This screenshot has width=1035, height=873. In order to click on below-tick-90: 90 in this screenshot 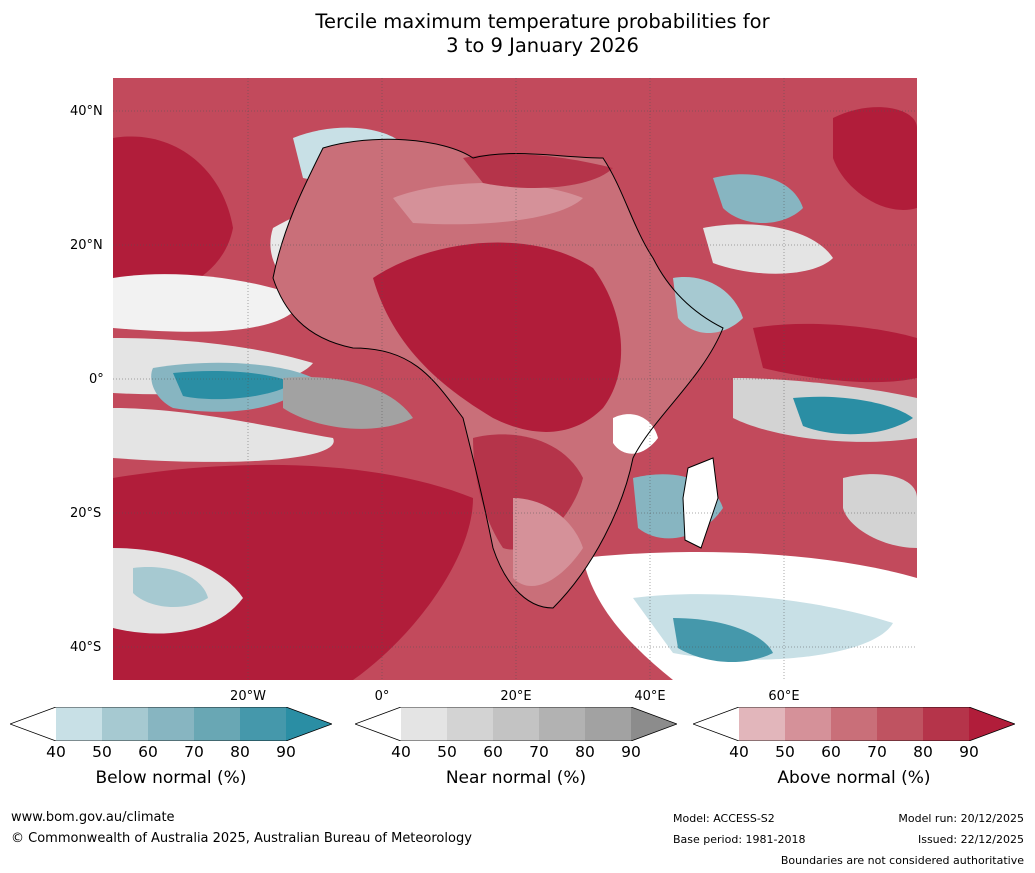, I will do `click(286, 752)`.